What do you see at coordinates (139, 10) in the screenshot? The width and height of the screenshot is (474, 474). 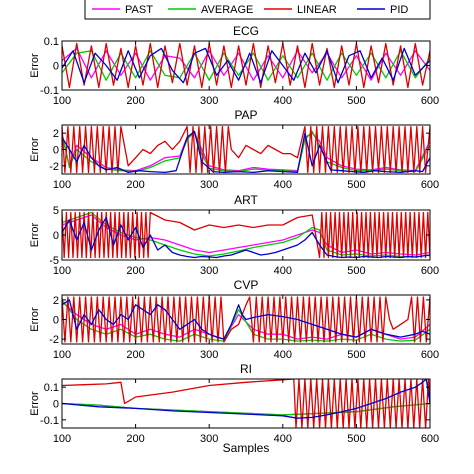 I see `legend-label-past: PAST` at bounding box center [139, 10].